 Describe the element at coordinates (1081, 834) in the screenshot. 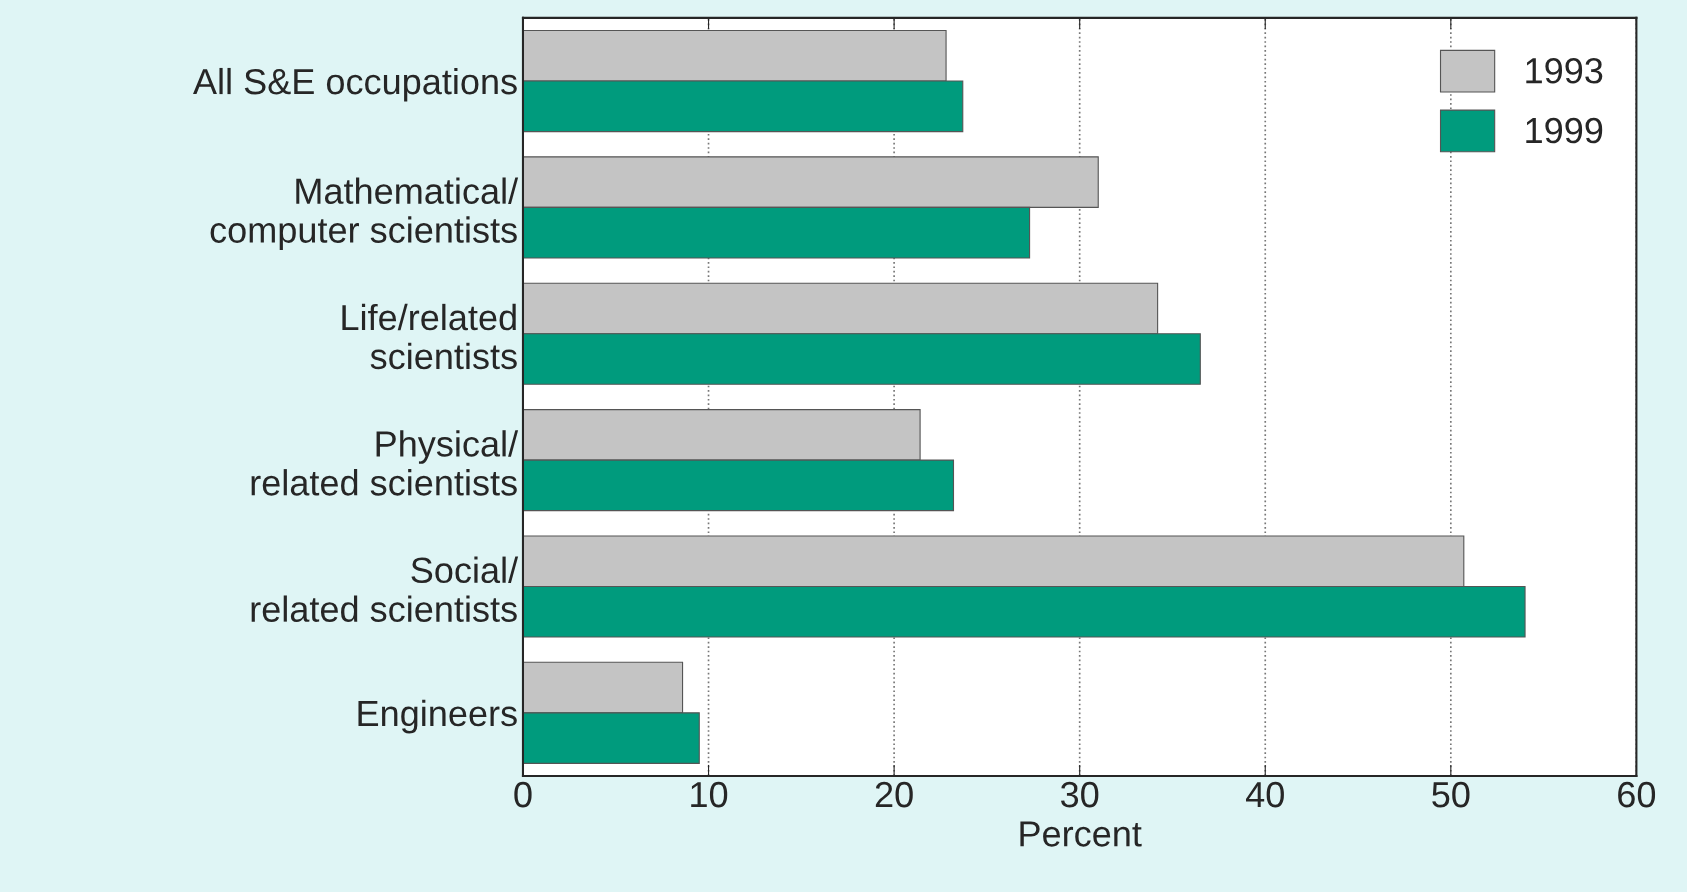

I see `x-axis-title: Percent` at that location.